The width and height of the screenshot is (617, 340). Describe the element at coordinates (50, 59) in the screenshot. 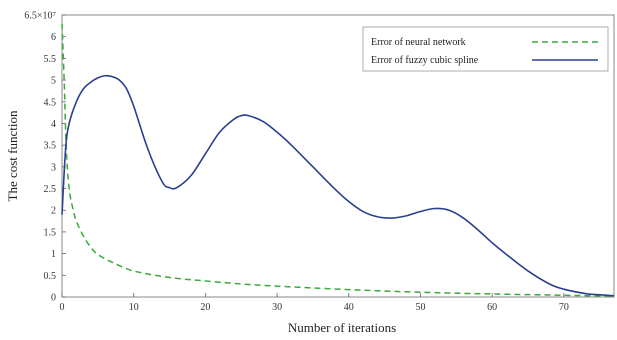

I see `y-tick-label: 5.5` at that location.